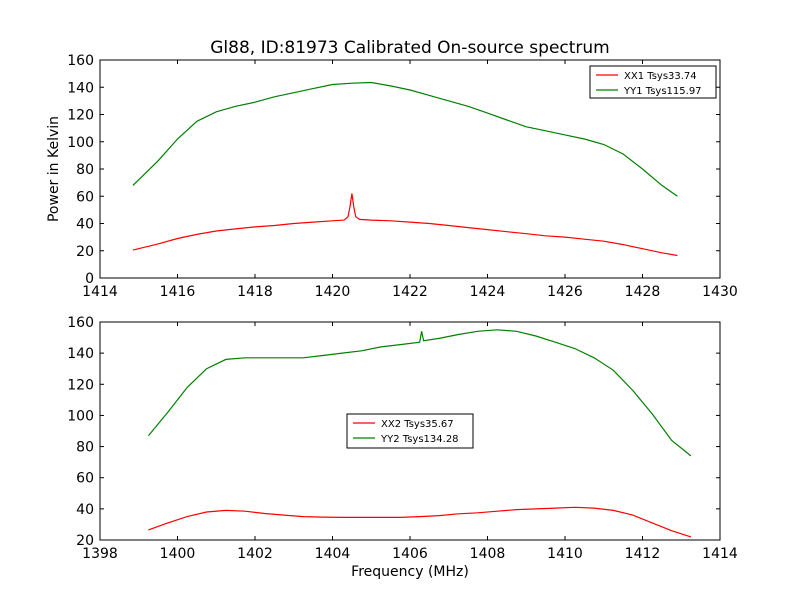  Describe the element at coordinates (720, 292) in the screenshot. I see `top-x-tick-label: 1430` at that location.